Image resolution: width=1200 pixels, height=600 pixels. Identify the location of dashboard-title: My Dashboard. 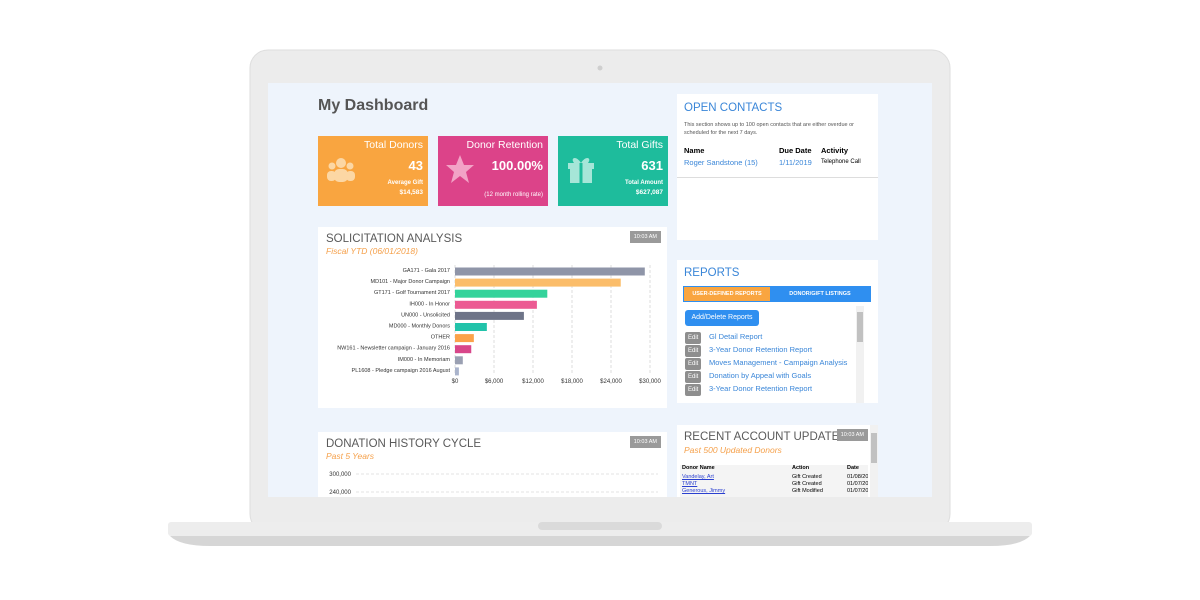
(373, 105).